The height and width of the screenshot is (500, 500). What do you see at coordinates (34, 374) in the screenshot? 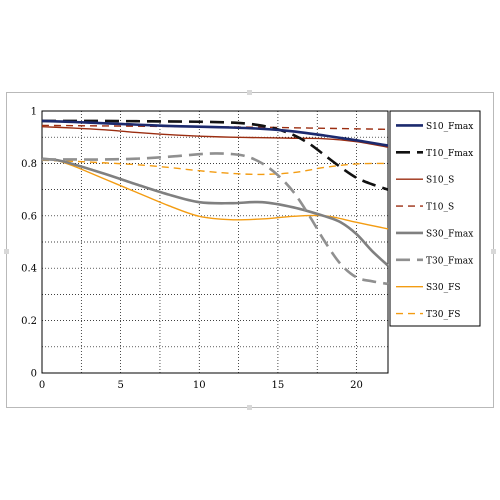
I see `y-tick-label: 0` at bounding box center [34, 374].